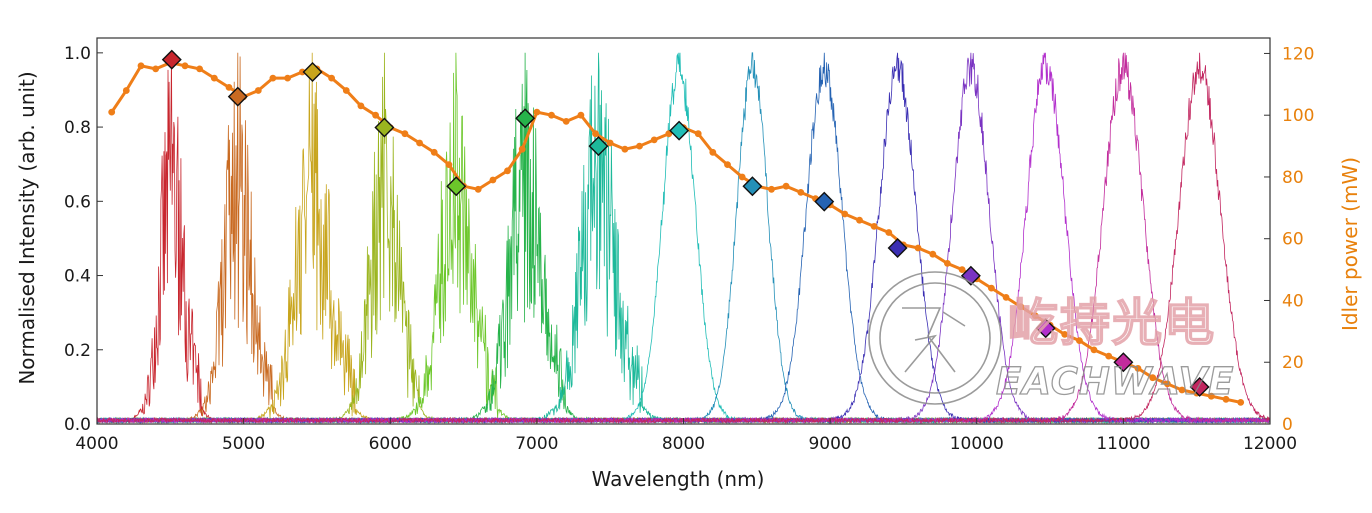  Describe the element at coordinates (390, 444) in the screenshot. I see `x-tick-label: 6000` at that location.